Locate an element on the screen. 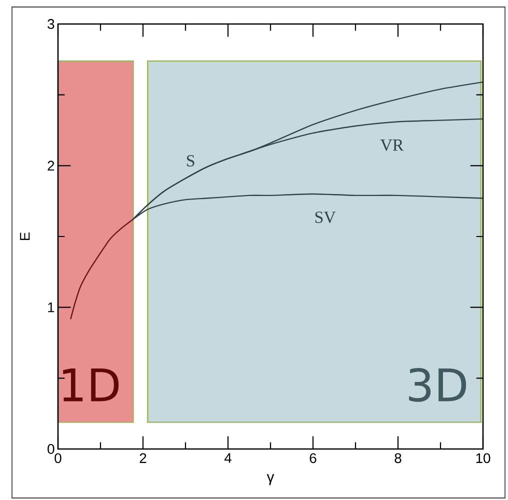 This screenshot has height=500, width=508. x-tick-label: 6 is located at coordinates (313, 458).